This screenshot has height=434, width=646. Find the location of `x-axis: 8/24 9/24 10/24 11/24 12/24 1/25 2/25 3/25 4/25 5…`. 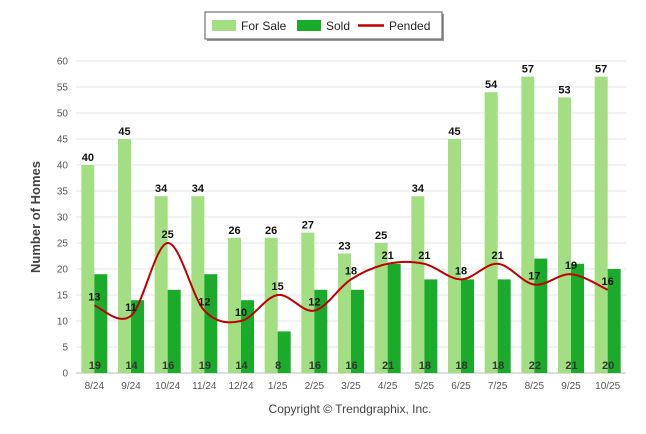

x-axis: 8/24 9/24 10/24 11/24 12/24 1/25 2/25 3/25 4/25 5… is located at coordinates (353, 386).